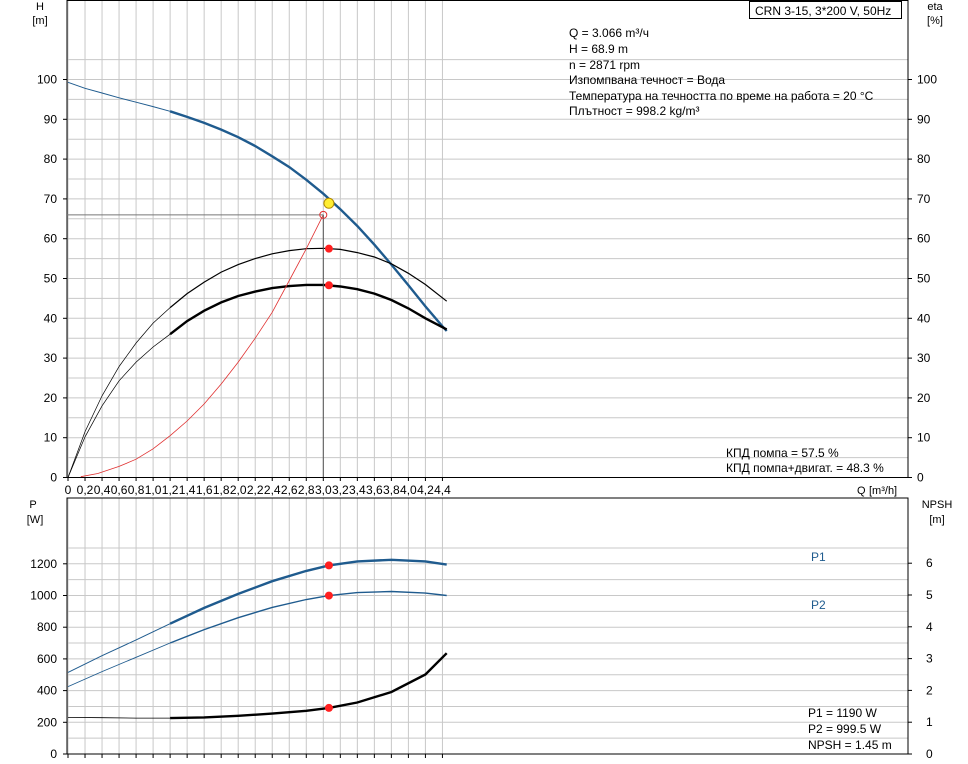 The image size is (968, 764). I want to click on x-tick-label: 3,8, so click(391, 490).